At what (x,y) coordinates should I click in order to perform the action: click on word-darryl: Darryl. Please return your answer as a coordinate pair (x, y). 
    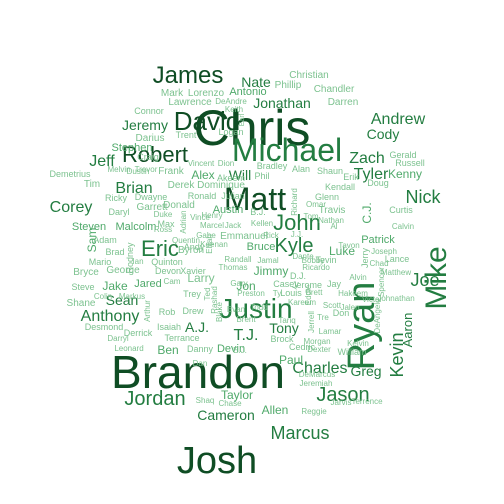
    Looking at the image, I should click on (118, 338).